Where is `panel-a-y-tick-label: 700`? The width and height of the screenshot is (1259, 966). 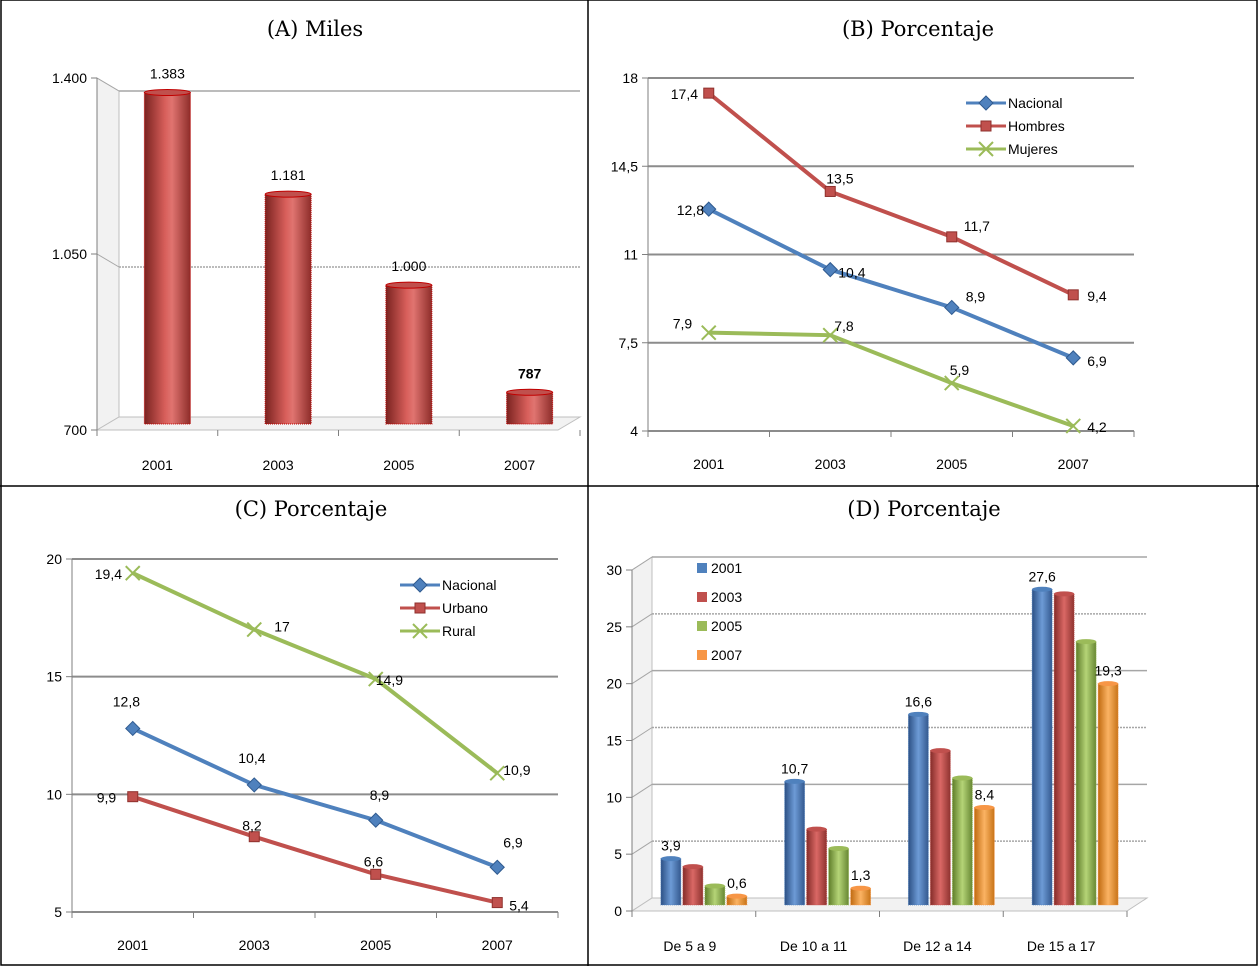
panel-a-y-tick-label: 700 is located at coordinates (76, 430).